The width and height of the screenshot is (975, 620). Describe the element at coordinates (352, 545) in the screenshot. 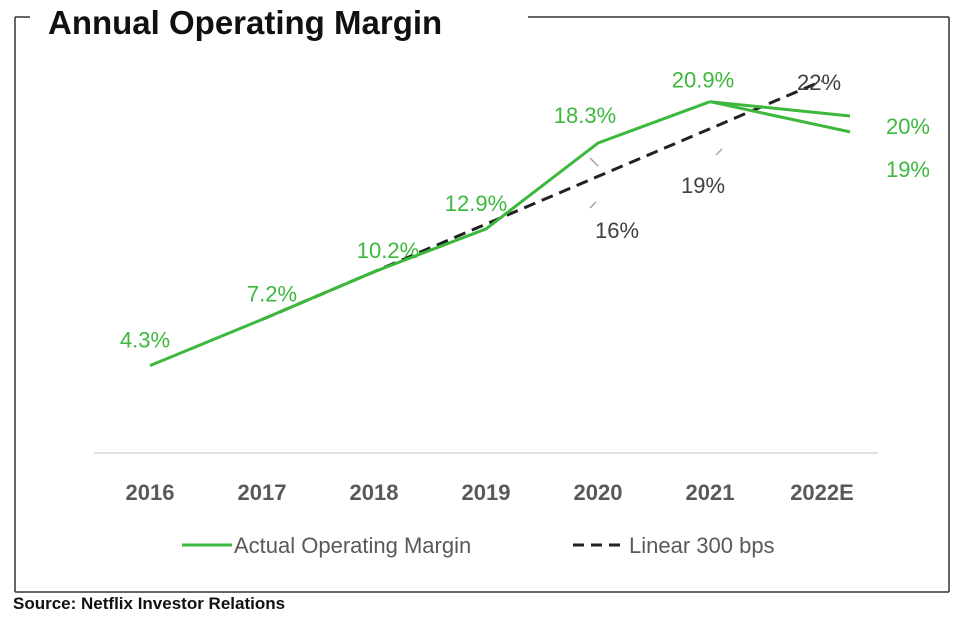

I see `legend-label-actual: Actual Operating Margin` at that location.